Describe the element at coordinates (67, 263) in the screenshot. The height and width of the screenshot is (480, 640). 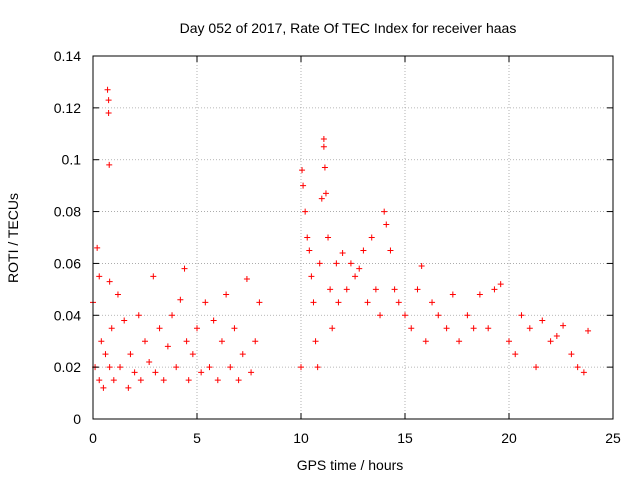
I see `y-tick-label: 0.06` at that location.